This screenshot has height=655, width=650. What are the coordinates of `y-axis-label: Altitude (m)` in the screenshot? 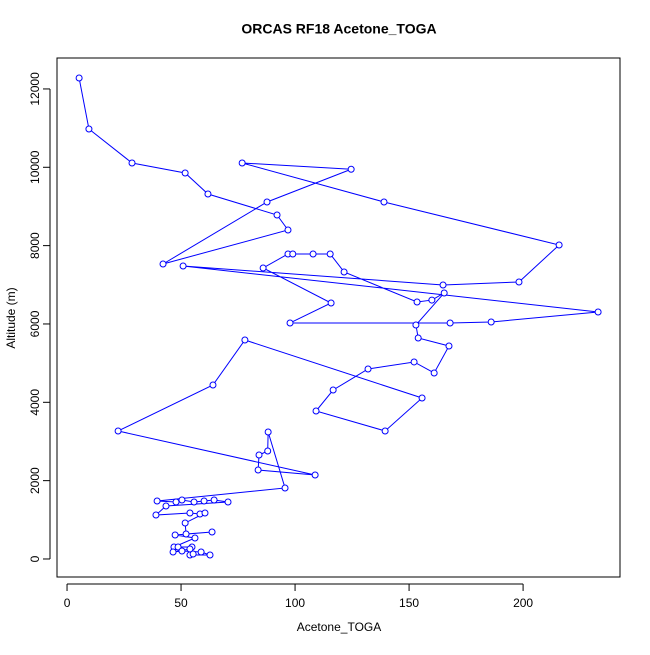 It's located at (11, 317).